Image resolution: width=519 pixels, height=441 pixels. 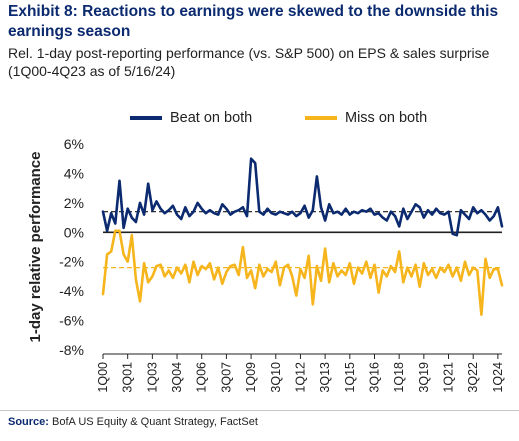 What do you see at coordinates (71, 291) in the screenshot?
I see `y-tick-label: -4%` at bounding box center [71, 291].